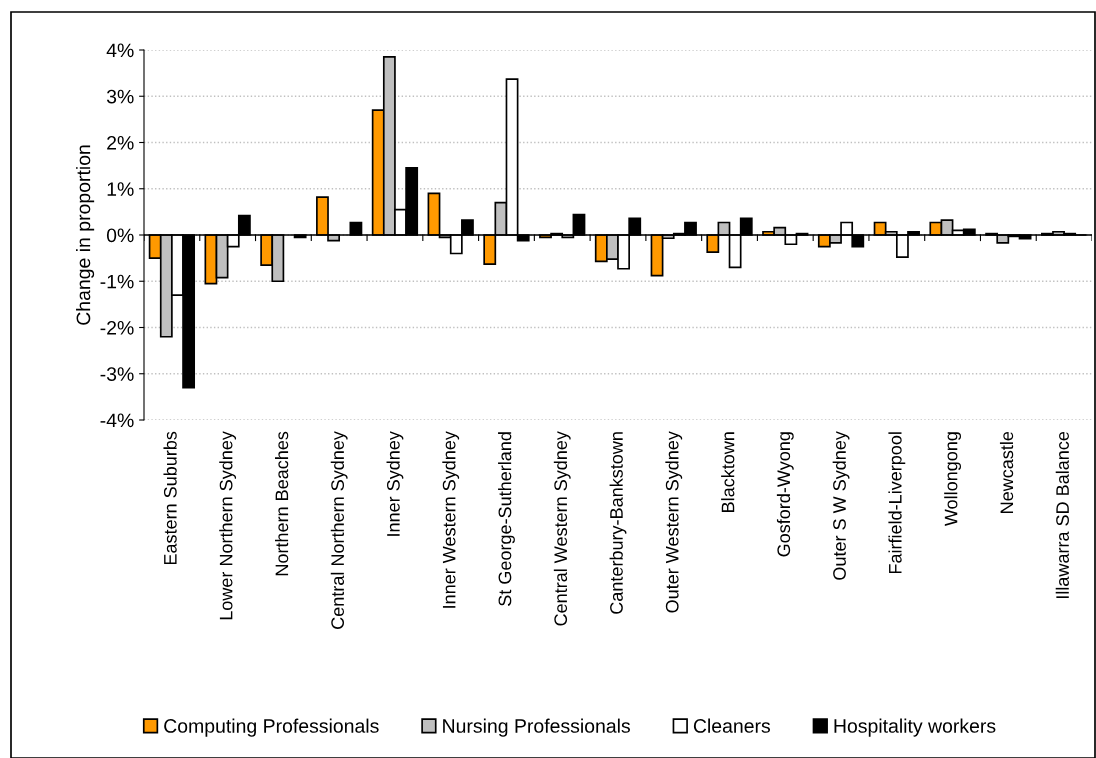 Image resolution: width=1096 pixels, height=758 pixels. What do you see at coordinates (85, 235) in the screenshot?
I see `y-axis-title: Change in proportion` at bounding box center [85, 235].